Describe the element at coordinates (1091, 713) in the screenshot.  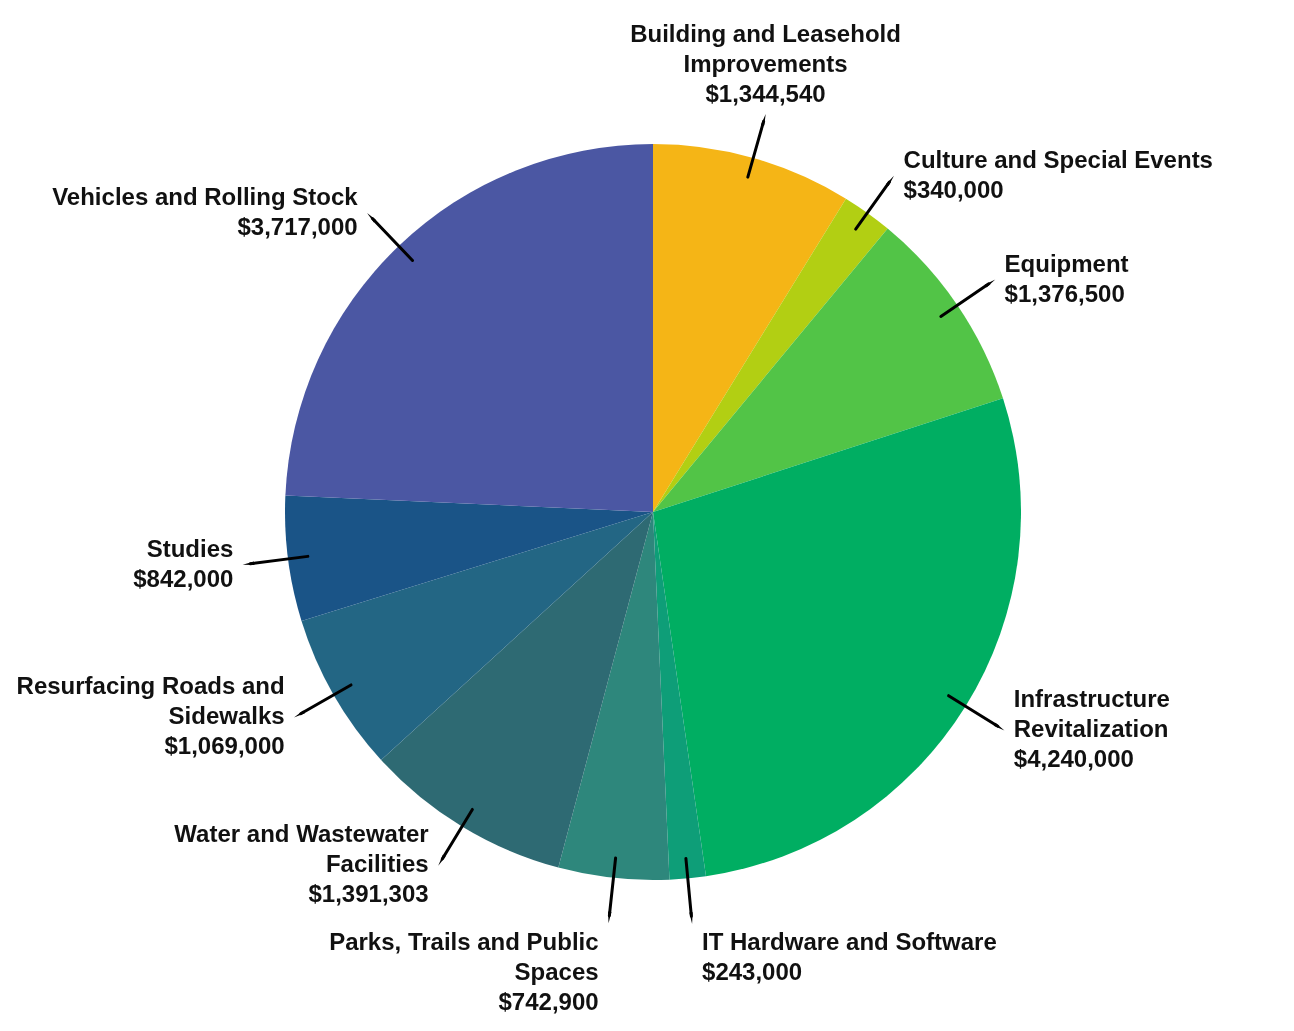
I see `slice-label: Infrastructure Revitalization` at that location.